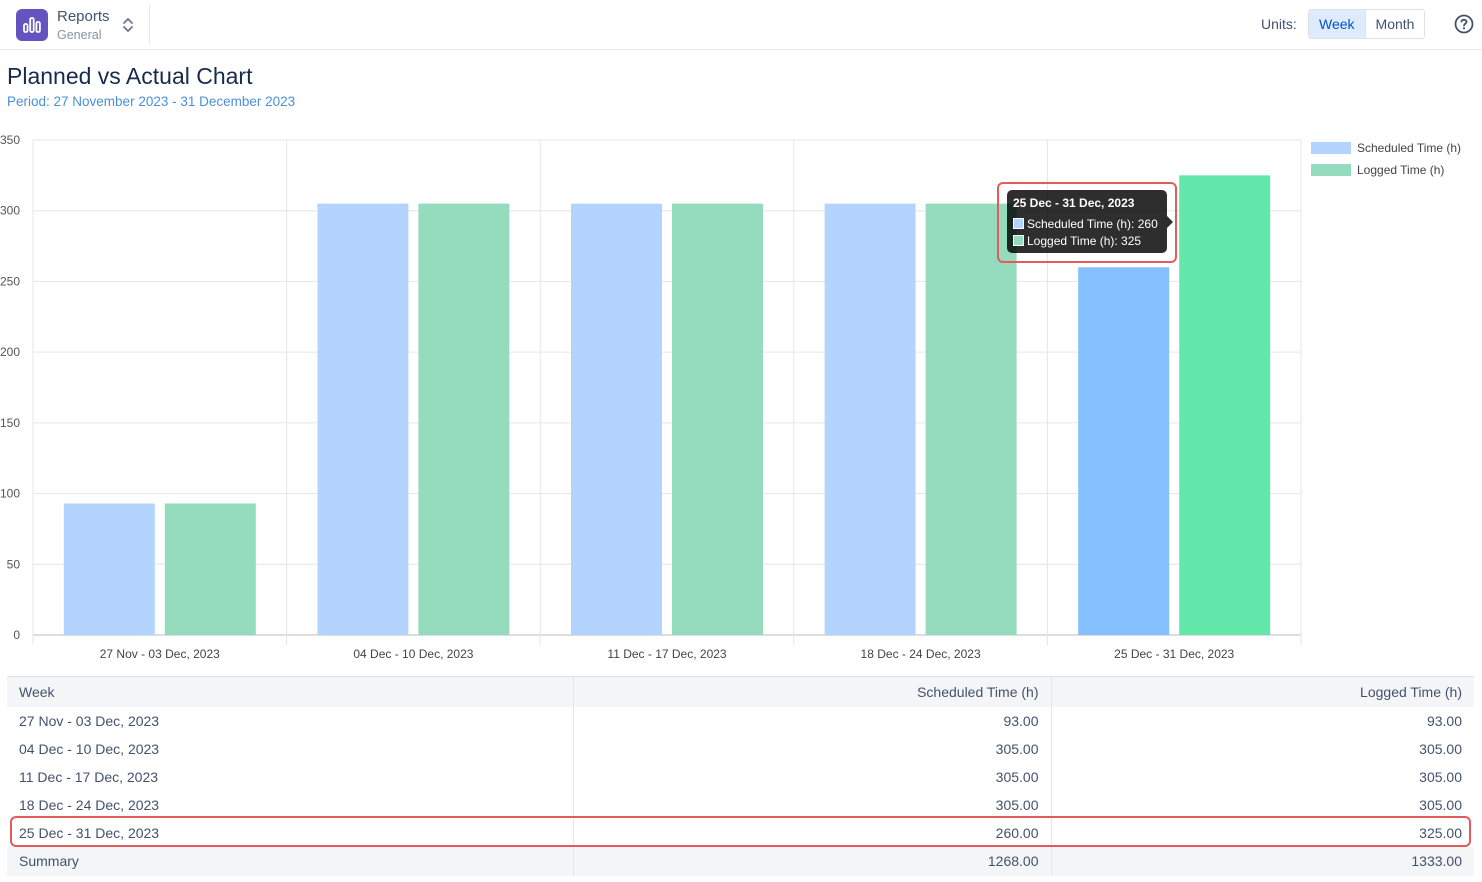 This screenshot has height=882, width=1482. What do you see at coordinates (1395, 24) in the screenshot?
I see `units-month-button: Month` at bounding box center [1395, 24].